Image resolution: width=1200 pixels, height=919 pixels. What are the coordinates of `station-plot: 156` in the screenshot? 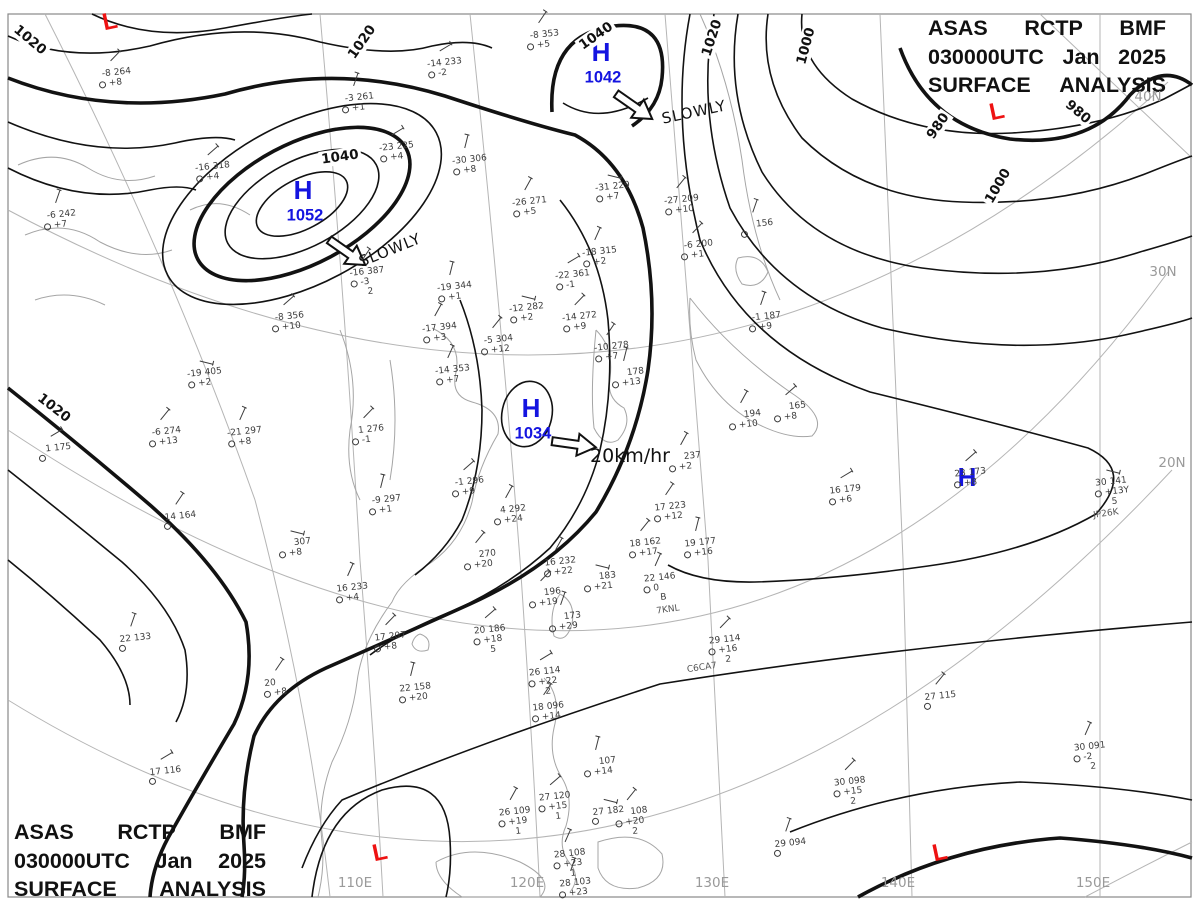 It's located at (757, 218).